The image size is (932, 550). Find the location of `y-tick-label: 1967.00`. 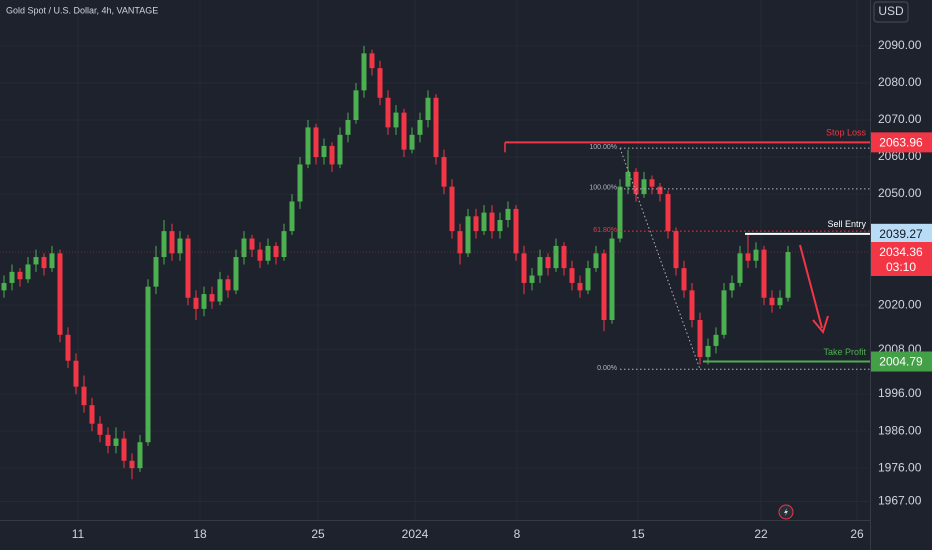

y-tick-label: 1967.00 is located at coordinates (900, 501).